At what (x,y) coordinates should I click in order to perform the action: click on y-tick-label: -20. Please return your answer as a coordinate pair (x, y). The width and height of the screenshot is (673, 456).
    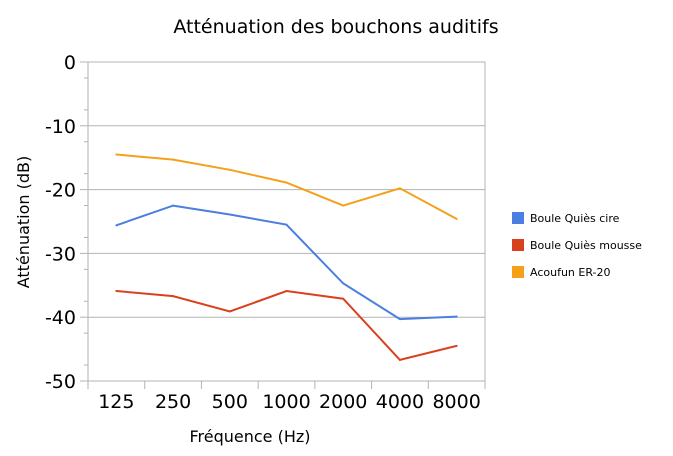
    Looking at the image, I should click on (60, 191).